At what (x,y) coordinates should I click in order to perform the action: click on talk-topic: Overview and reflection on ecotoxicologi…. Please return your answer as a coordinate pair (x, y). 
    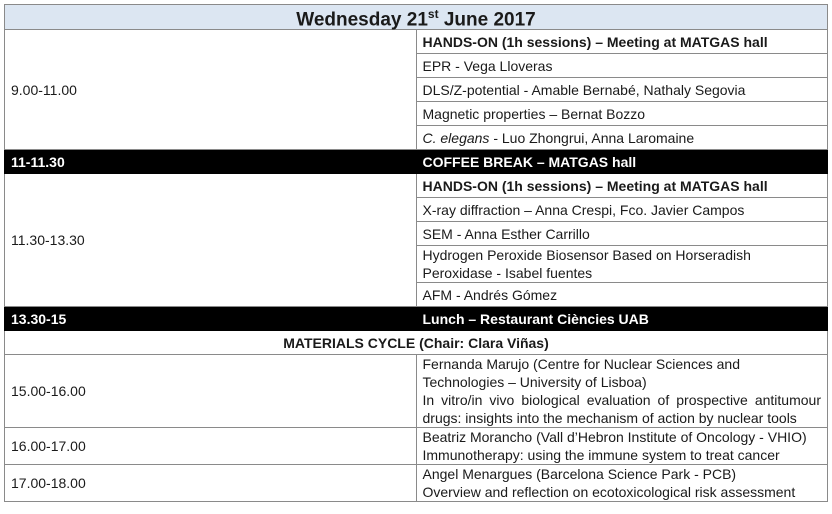
    Looking at the image, I should click on (609, 492).